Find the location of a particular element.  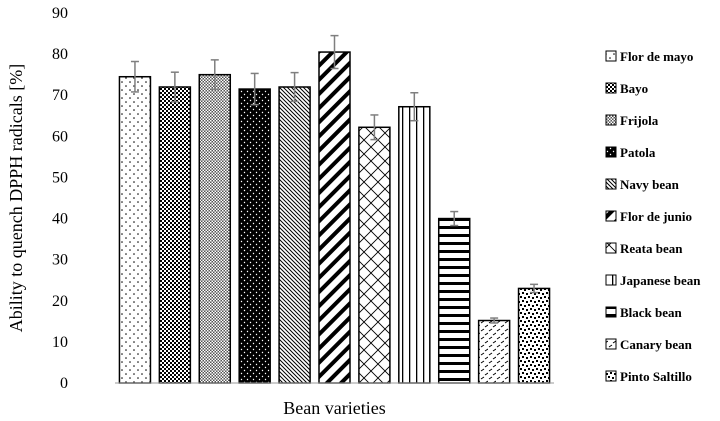

y-axis-title: Ability to quench DPPH radicals [%] is located at coordinates (16, 198).